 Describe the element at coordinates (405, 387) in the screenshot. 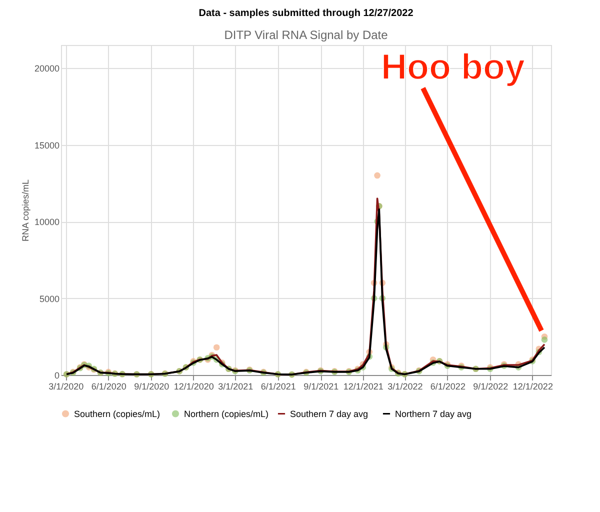

I see `x-tick-label: 3/1/2022` at that location.